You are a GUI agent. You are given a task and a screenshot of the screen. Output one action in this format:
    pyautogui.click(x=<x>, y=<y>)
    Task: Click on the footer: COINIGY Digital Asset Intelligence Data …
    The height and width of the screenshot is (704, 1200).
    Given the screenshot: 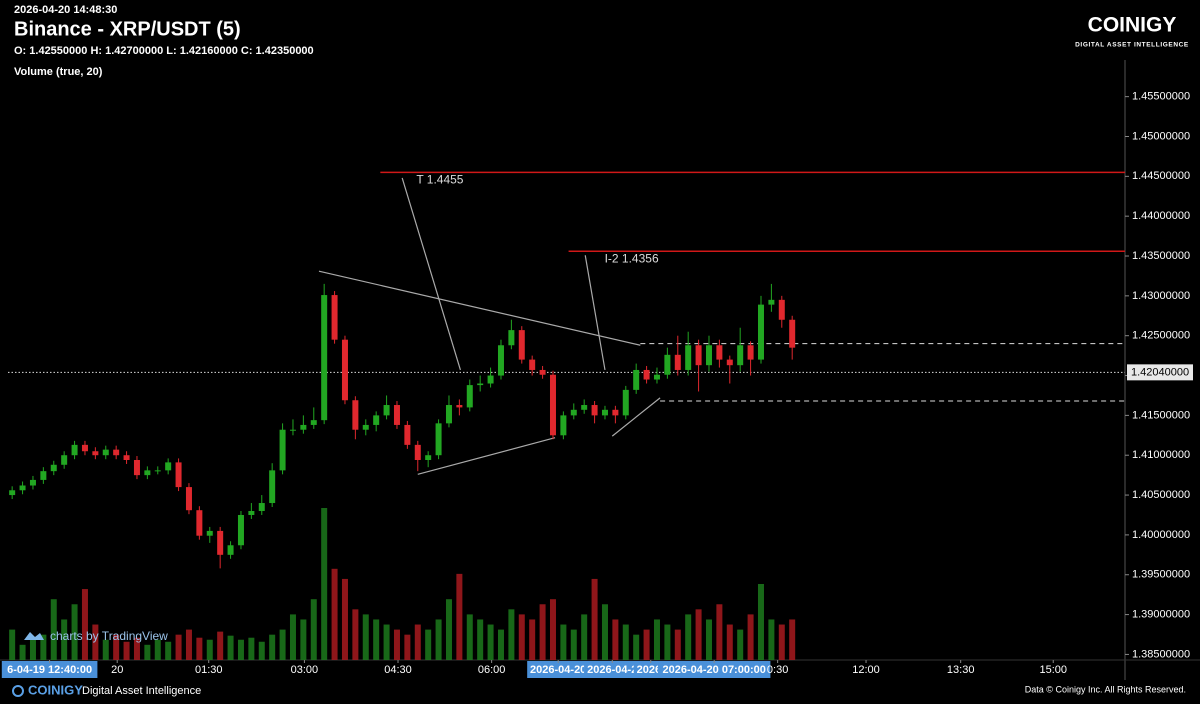 What is the action you would take?
    pyautogui.click(x=599, y=689)
    